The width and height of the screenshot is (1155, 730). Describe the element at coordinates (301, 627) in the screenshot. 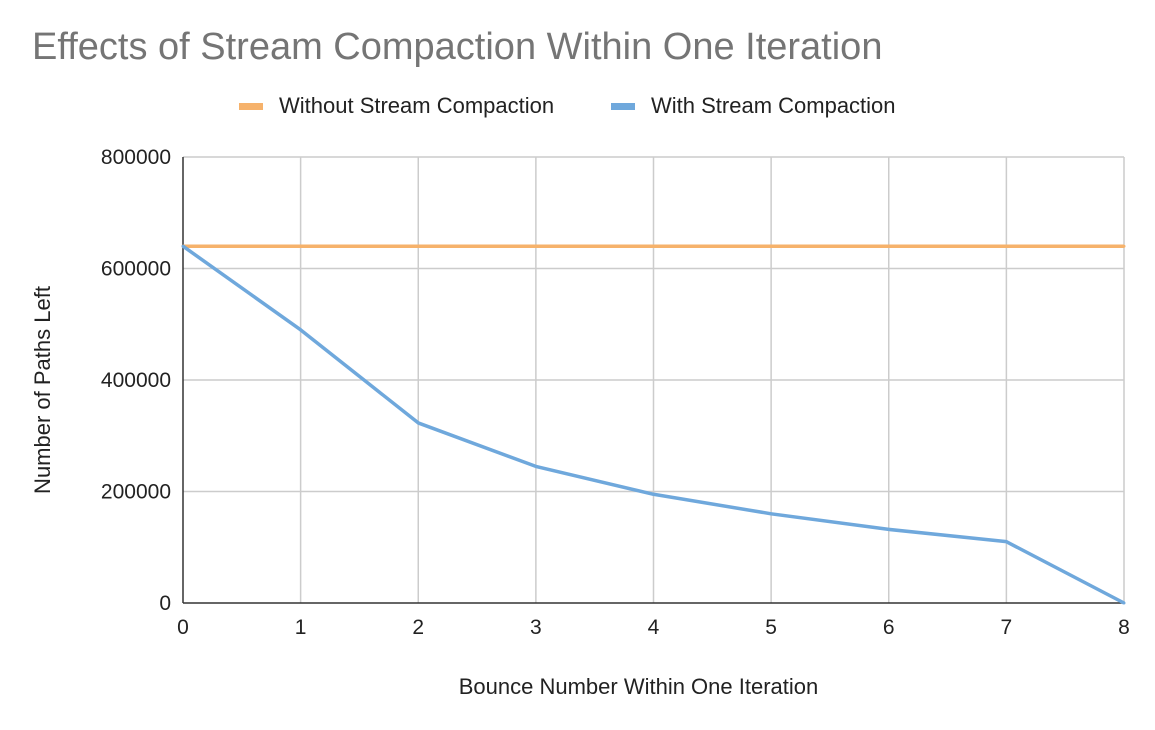

I see `x-tick-label: 1` at that location.